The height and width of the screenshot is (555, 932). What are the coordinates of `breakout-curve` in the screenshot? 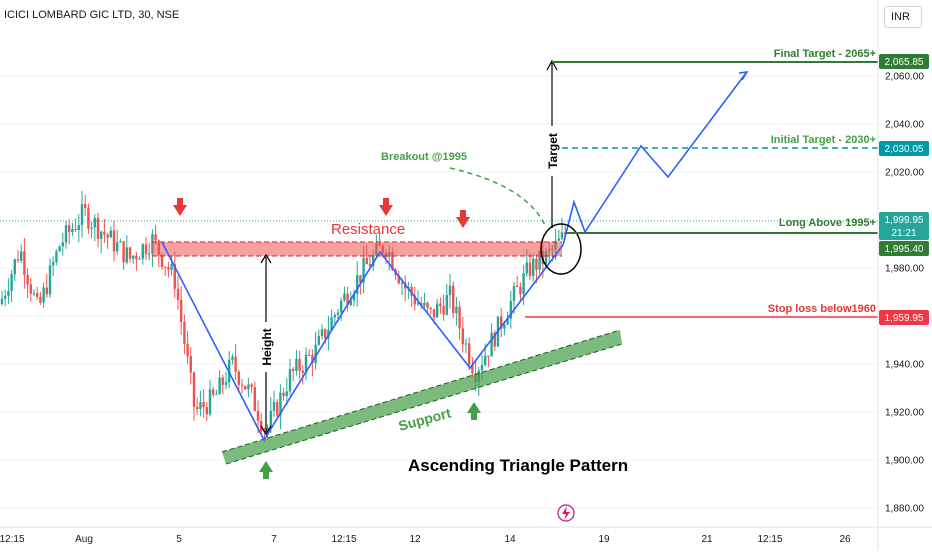 It's located at (497, 196).